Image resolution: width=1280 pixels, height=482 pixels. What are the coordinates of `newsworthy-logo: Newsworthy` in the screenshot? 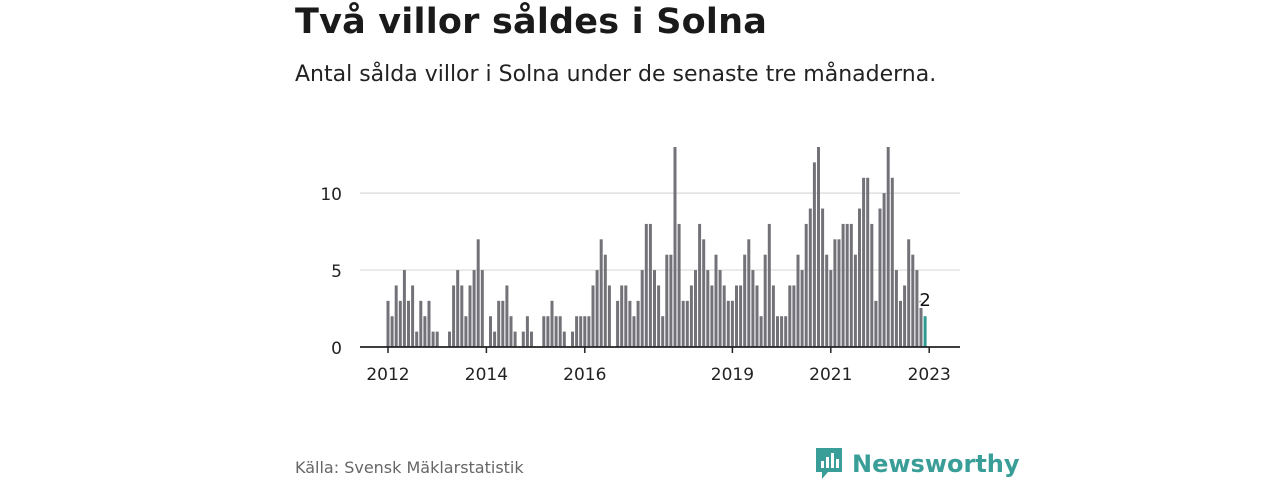 It's located at (917, 464).